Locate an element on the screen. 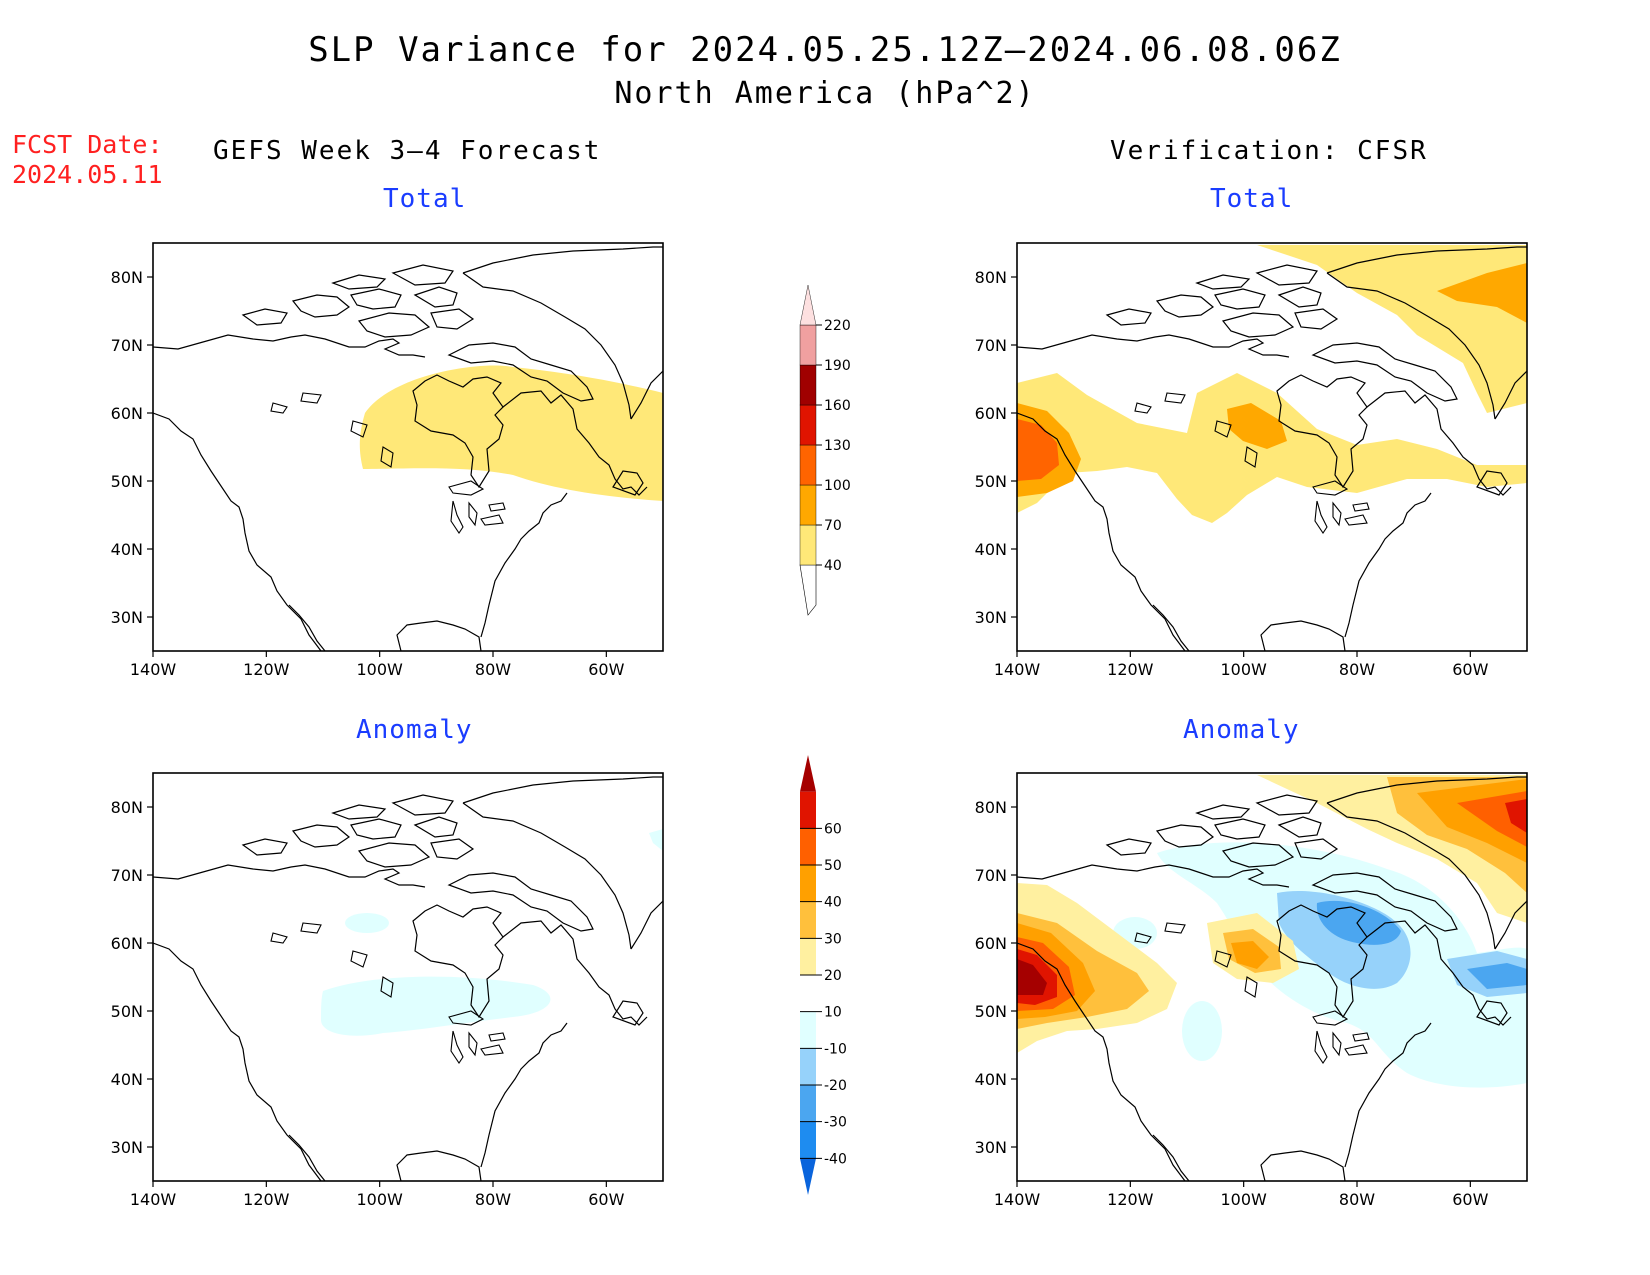  verification-total-field is located at coordinates (1272, 448).